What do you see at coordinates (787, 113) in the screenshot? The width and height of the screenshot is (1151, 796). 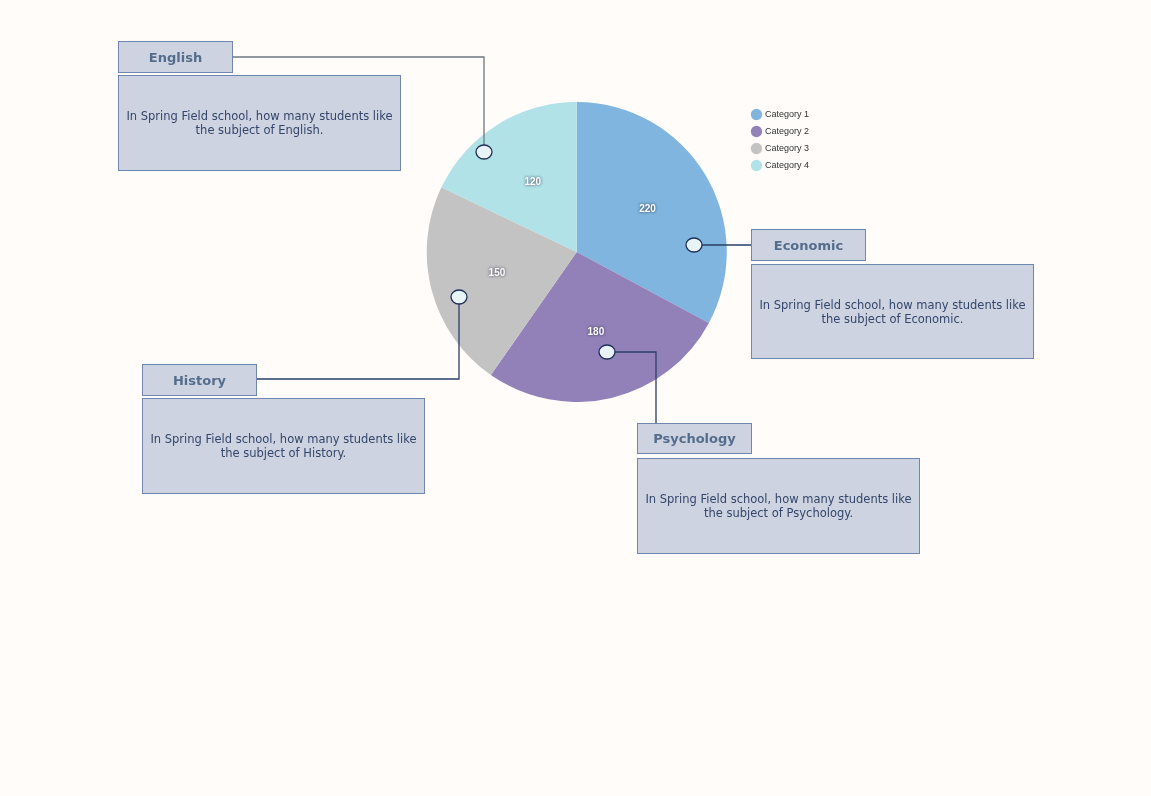 I see `legend-label: Category 1` at bounding box center [787, 113].